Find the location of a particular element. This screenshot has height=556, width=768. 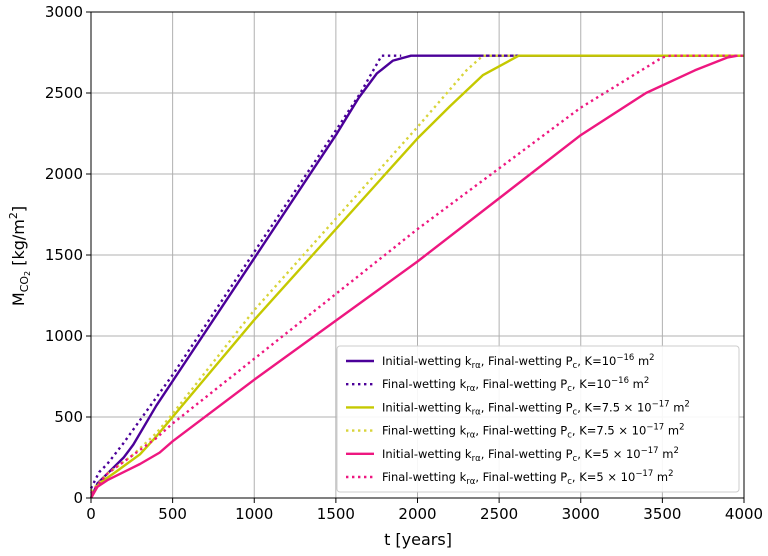

y-axis-label: MCO2 [kg/m2] is located at coordinates (19, 256).